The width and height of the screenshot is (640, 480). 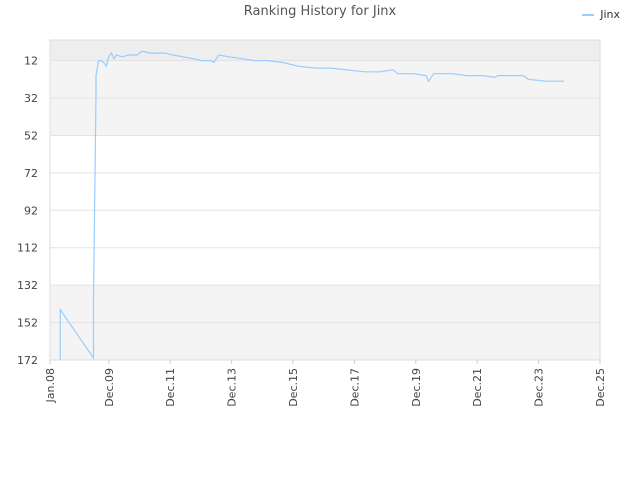 I want to click on x-tick-label: Dec.21, so click(x=477, y=387).